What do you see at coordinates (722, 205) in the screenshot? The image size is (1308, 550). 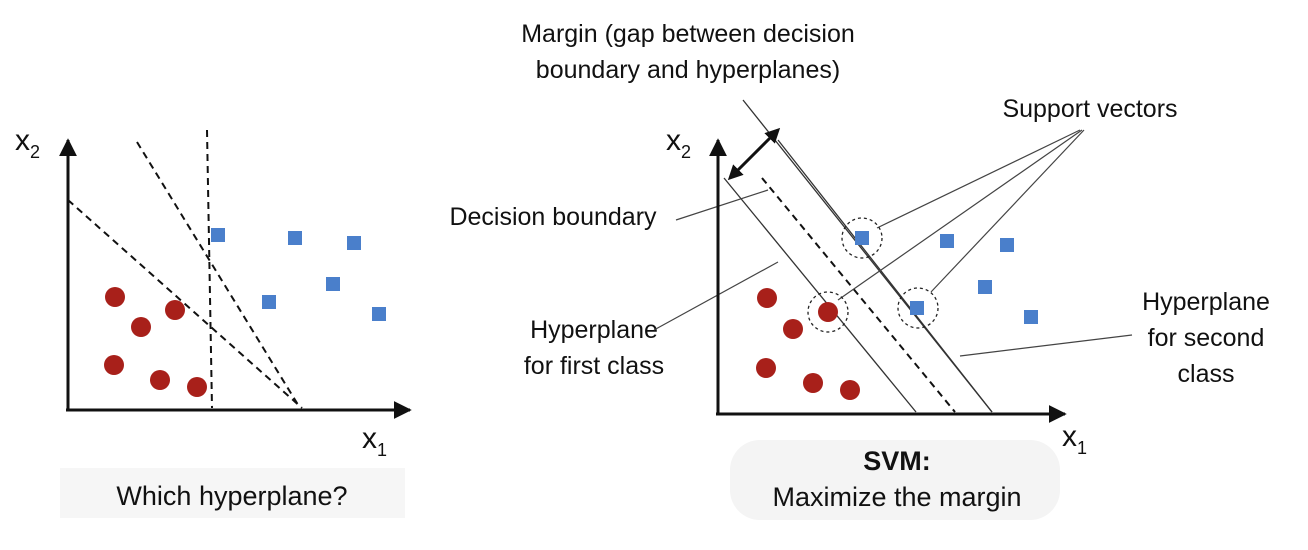 I see `decision-boundary-leader` at bounding box center [722, 205].